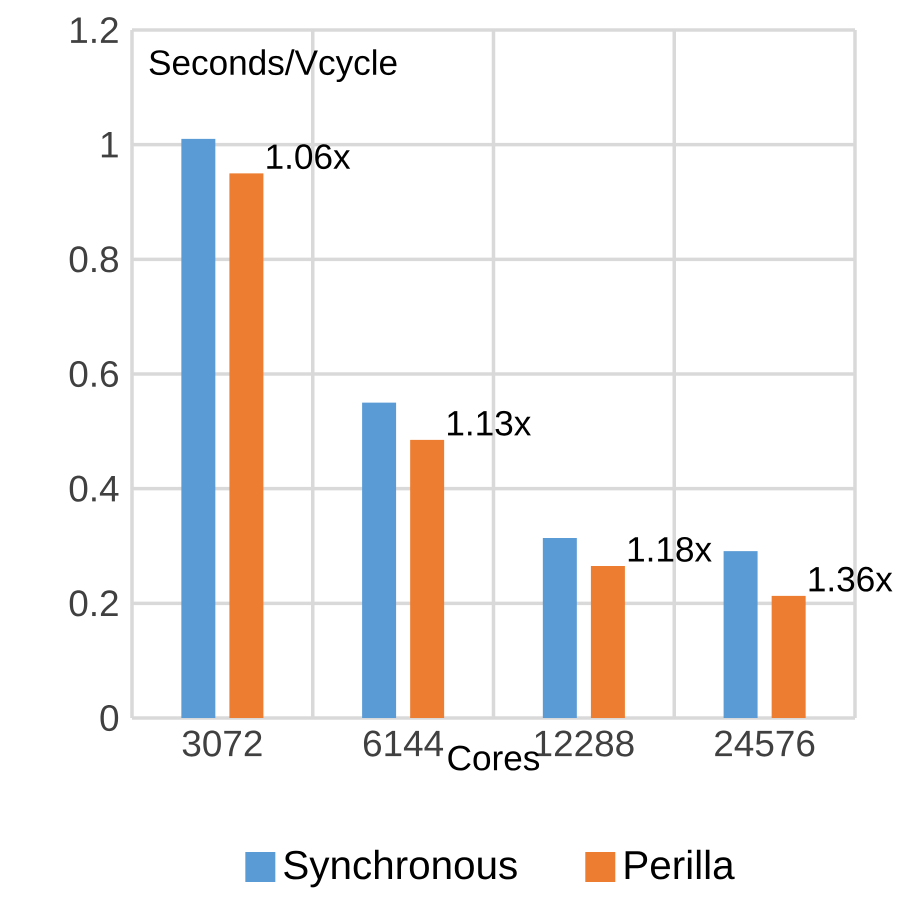  What do you see at coordinates (109, 718) in the screenshot?
I see `y-tick-label: 0` at bounding box center [109, 718].